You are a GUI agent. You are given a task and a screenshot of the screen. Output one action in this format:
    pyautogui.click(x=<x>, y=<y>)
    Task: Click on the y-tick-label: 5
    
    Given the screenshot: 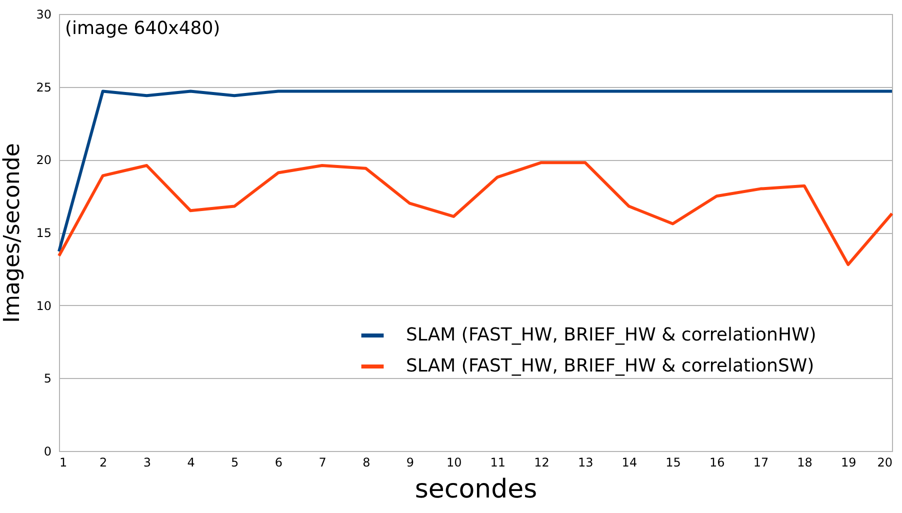 What is the action you would take?
    pyautogui.click(x=48, y=379)
    